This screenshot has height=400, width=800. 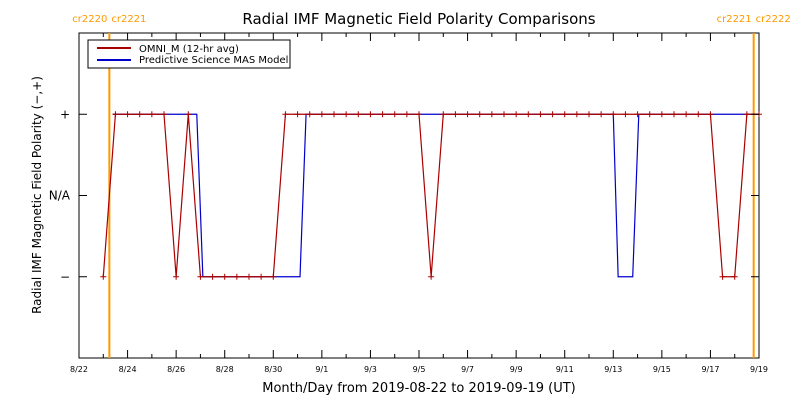 What do you see at coordinates (37, 195) in the screenshot?
I see `y-axis-label: Radial IMF Magnetic Field Polarity (−,+)` at bounding box center [37, 195].